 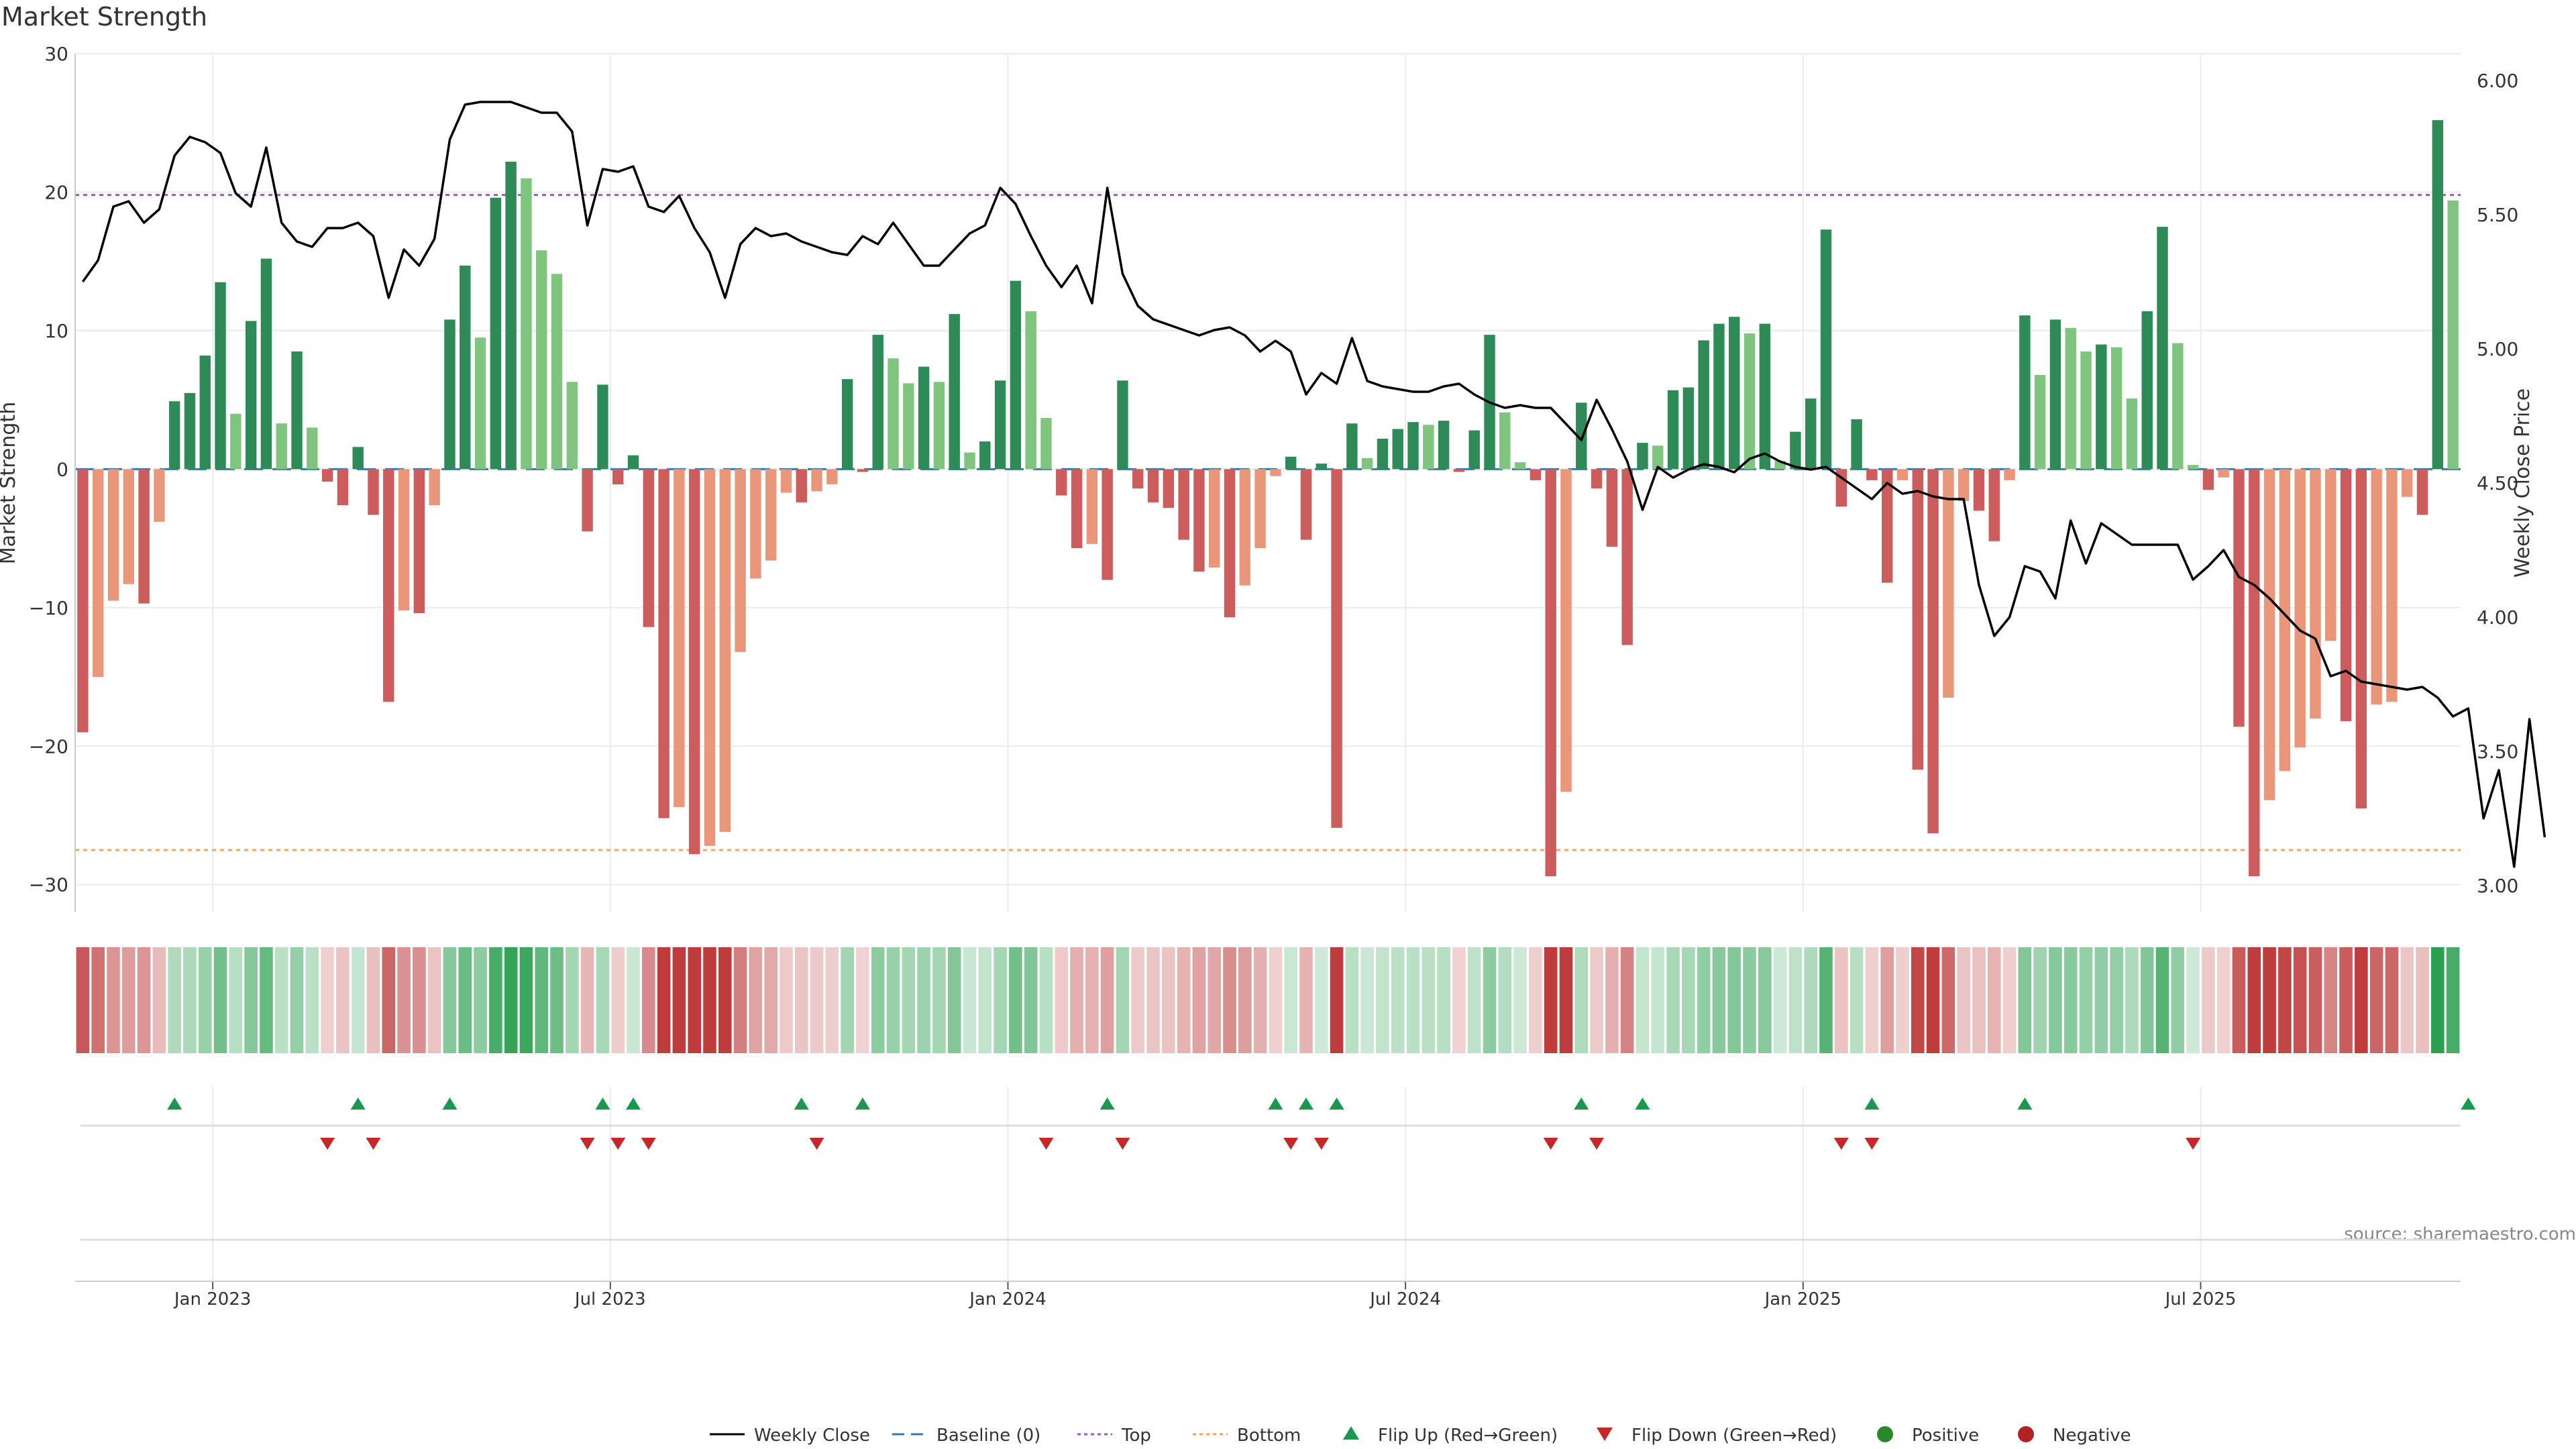 I want to click on strength-heat-strip, so click(x=1268, y=1000).